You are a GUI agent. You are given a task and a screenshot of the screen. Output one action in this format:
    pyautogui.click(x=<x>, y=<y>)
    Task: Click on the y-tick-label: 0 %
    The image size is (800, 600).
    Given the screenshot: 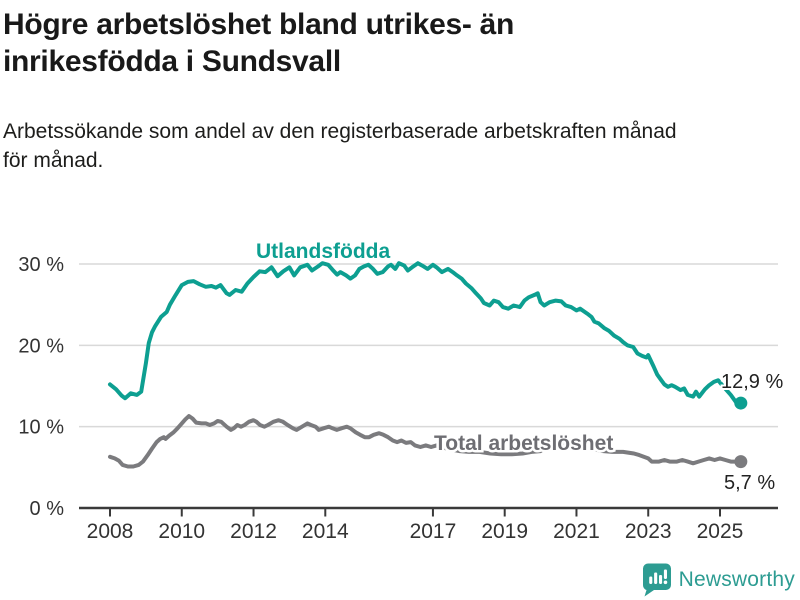 What is the action you would take?
    pyautogui.click(x=47, y=509)
    